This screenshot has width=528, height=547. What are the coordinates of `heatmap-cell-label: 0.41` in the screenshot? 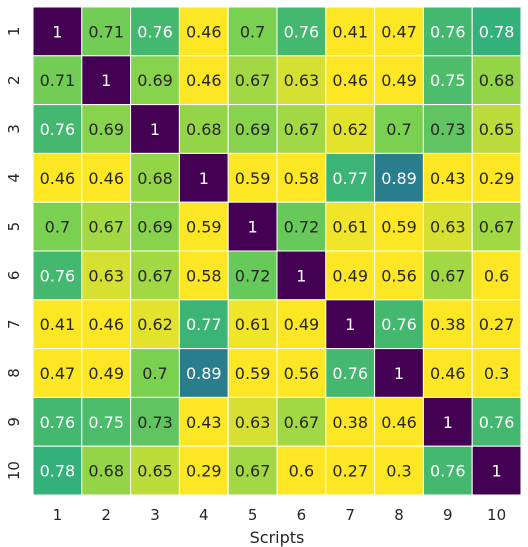 It's located at (350, 31).